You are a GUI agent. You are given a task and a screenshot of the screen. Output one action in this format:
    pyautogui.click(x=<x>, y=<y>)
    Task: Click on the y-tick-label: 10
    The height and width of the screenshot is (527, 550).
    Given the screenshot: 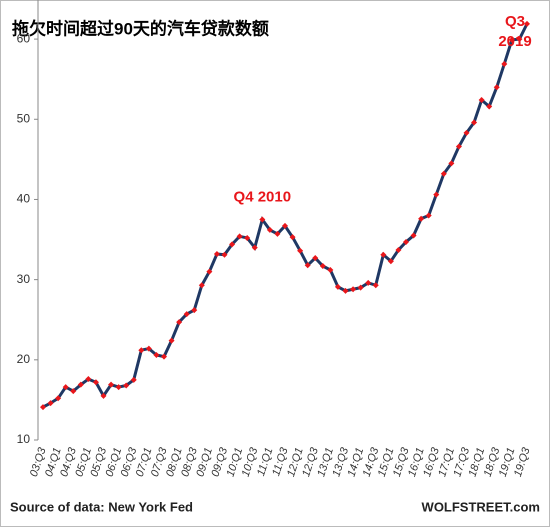 What is the action you would take?
    pyautogui.click(x=24, y=439)
    